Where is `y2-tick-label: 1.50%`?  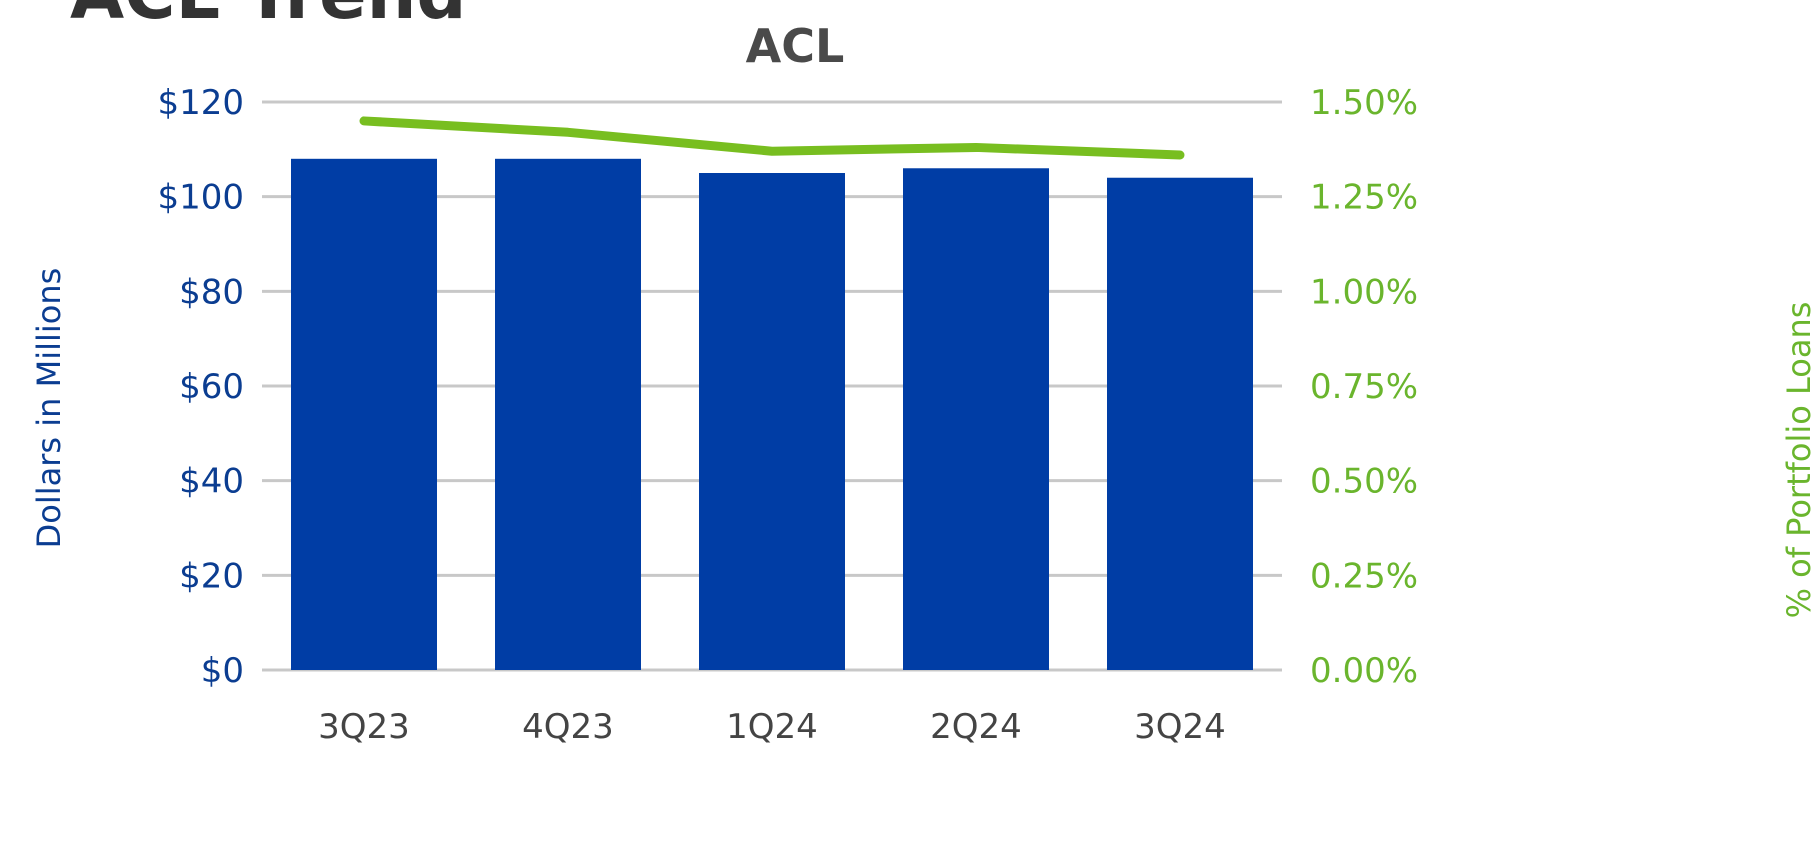
y2-tick-label: 1.50% is located at coordinates (1364, 103).